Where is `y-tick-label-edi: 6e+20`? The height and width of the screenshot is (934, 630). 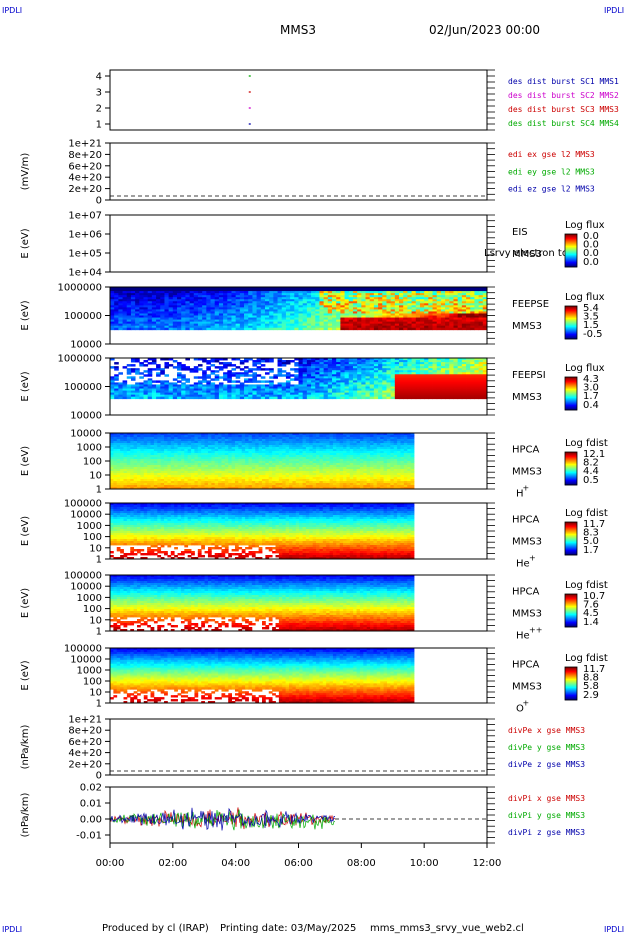 y-tick-label-edi: 6e+20 is located at coordinates (85, 166).